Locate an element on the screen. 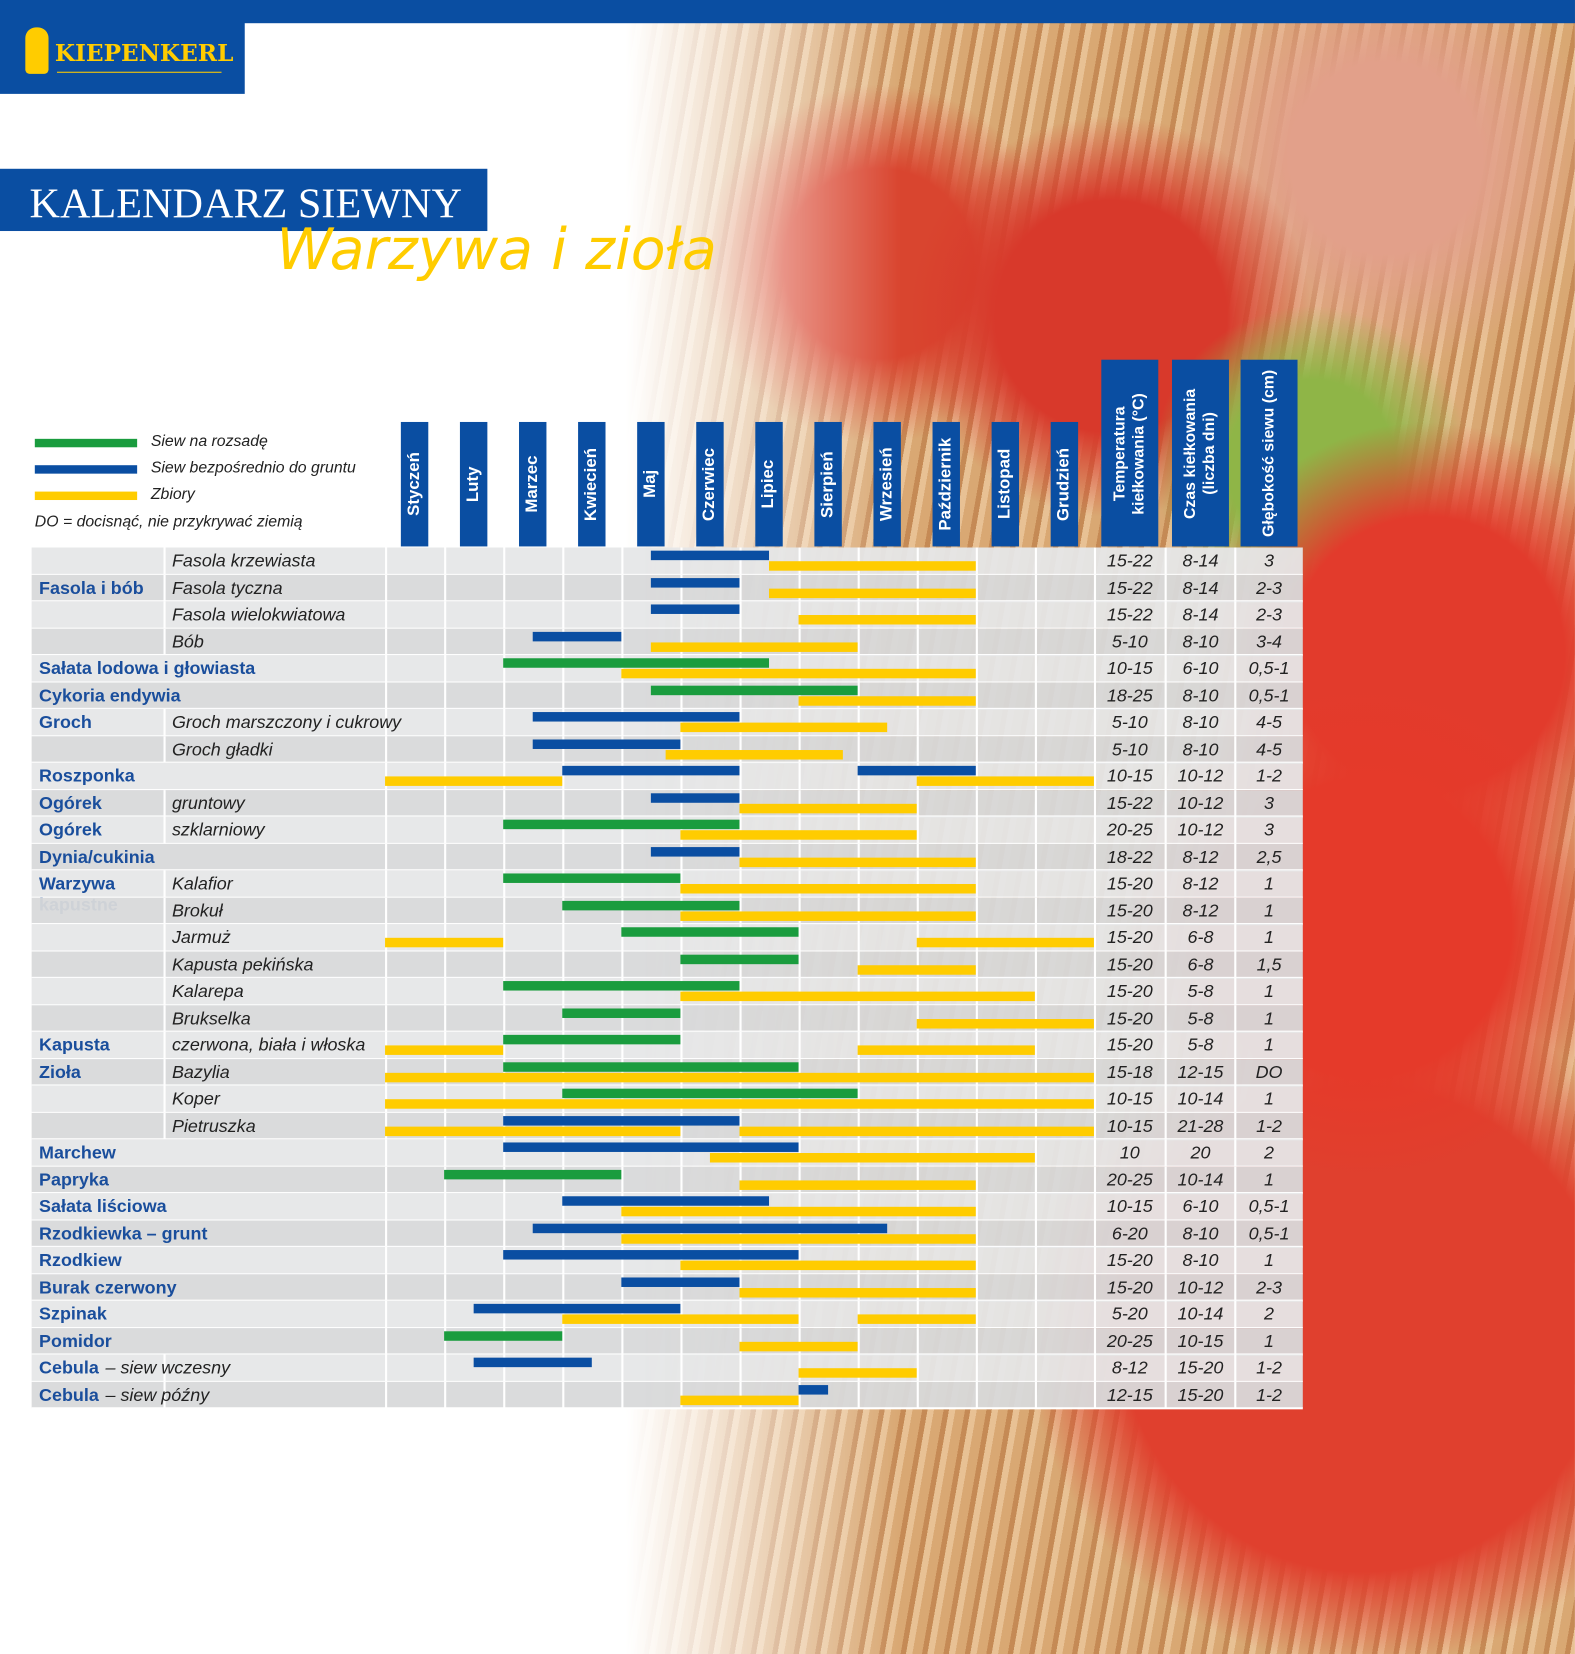 The height and width of the screenshot is (1654, 1575). month-header: Wrzesień is located at coordinates (887, 484).